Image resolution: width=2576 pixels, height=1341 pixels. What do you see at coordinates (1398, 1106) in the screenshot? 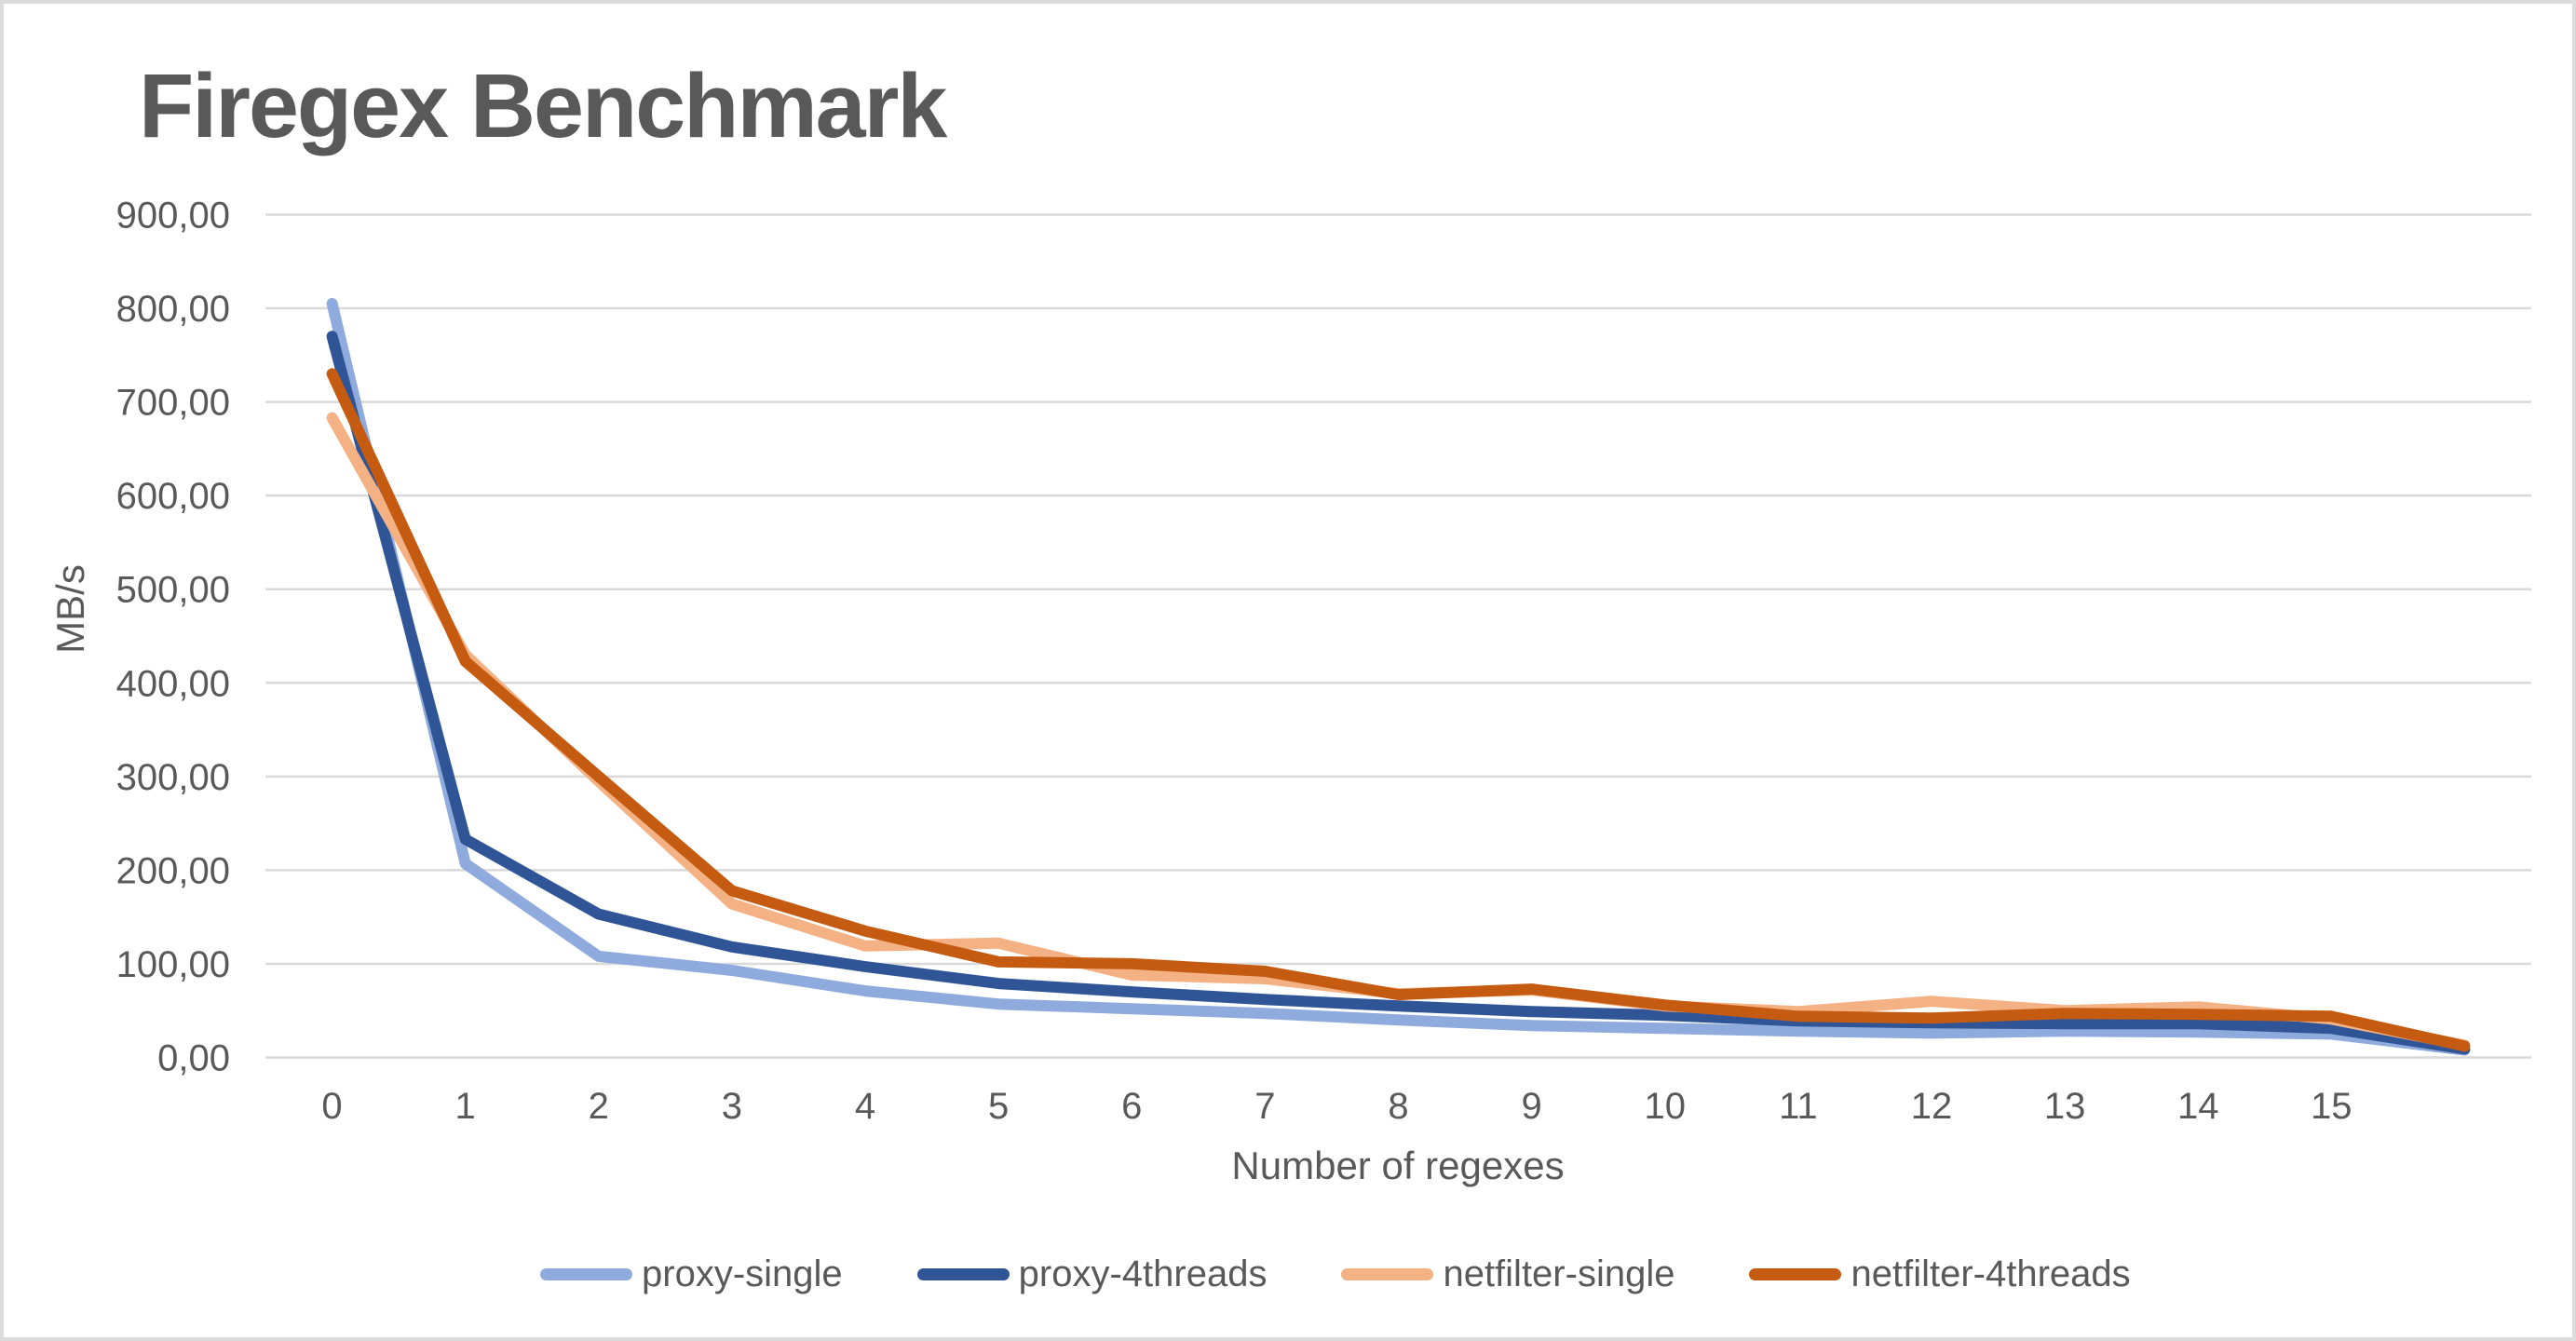
I see `x-tick-label: 8` at bounding box center [1398, 1106].